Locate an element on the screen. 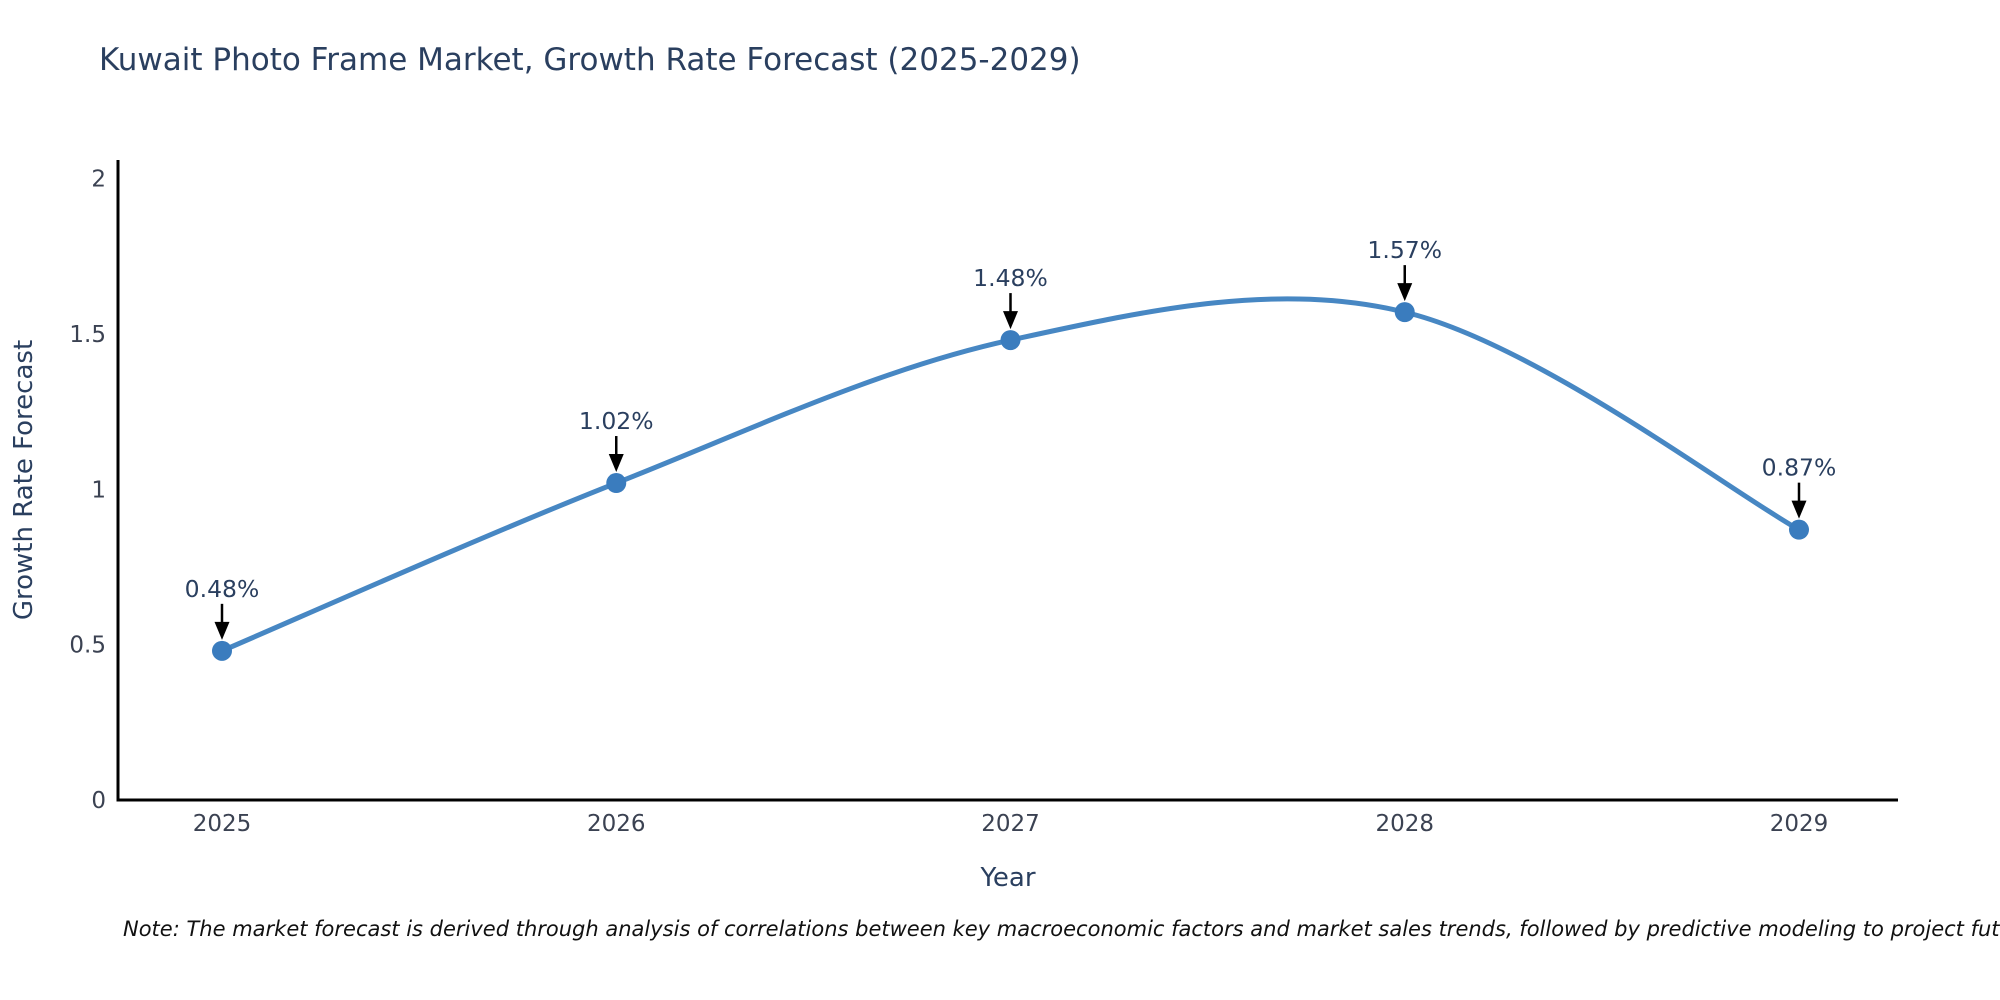 Image resolution: width=2000 pixels, height=1000 pixels. x-tick-label: 2028 is located at coordinates (1404, 824).